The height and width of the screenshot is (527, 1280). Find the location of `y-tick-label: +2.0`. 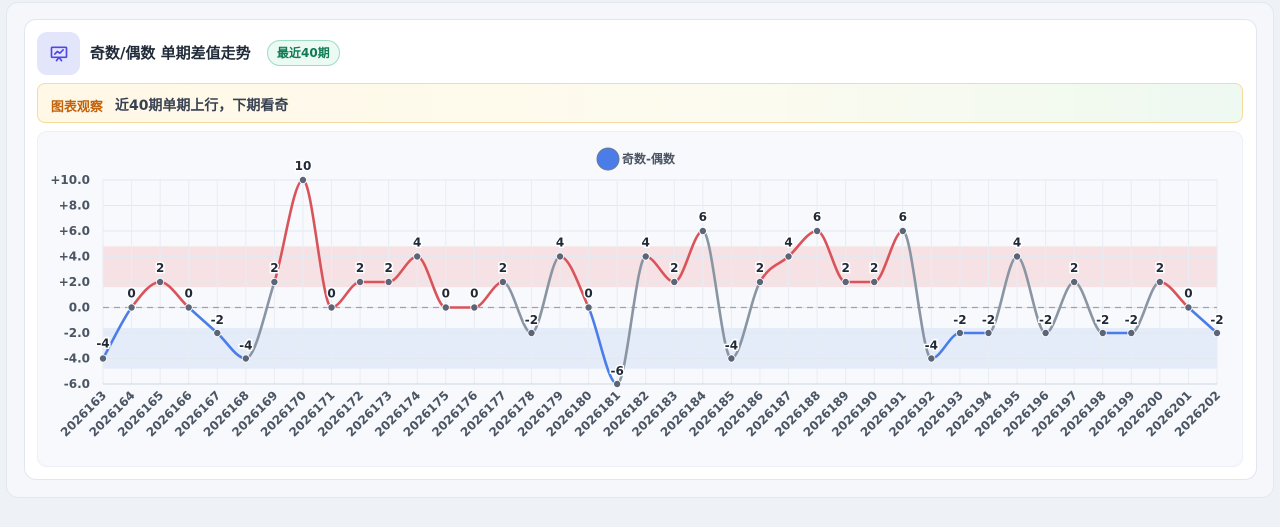

y-tick-label: +2.0 is located at coordinates (74, 282).